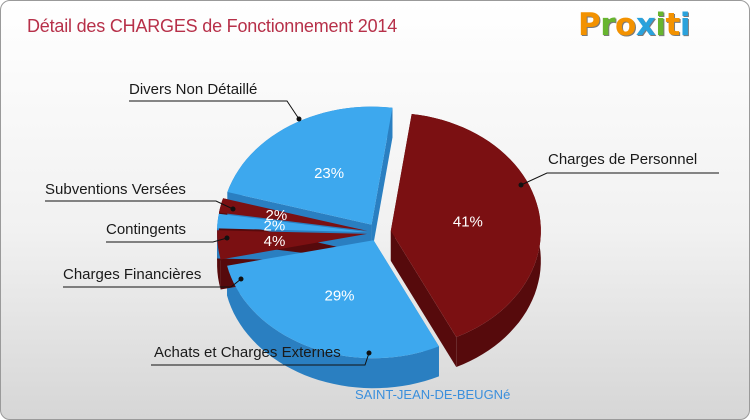 The image size is (750, 420). What do you see at coordinates (623, 159) in the screenshot?
I see `label-charges-de-personnel: Charges de Personnel` at bounding box center [623, 159].